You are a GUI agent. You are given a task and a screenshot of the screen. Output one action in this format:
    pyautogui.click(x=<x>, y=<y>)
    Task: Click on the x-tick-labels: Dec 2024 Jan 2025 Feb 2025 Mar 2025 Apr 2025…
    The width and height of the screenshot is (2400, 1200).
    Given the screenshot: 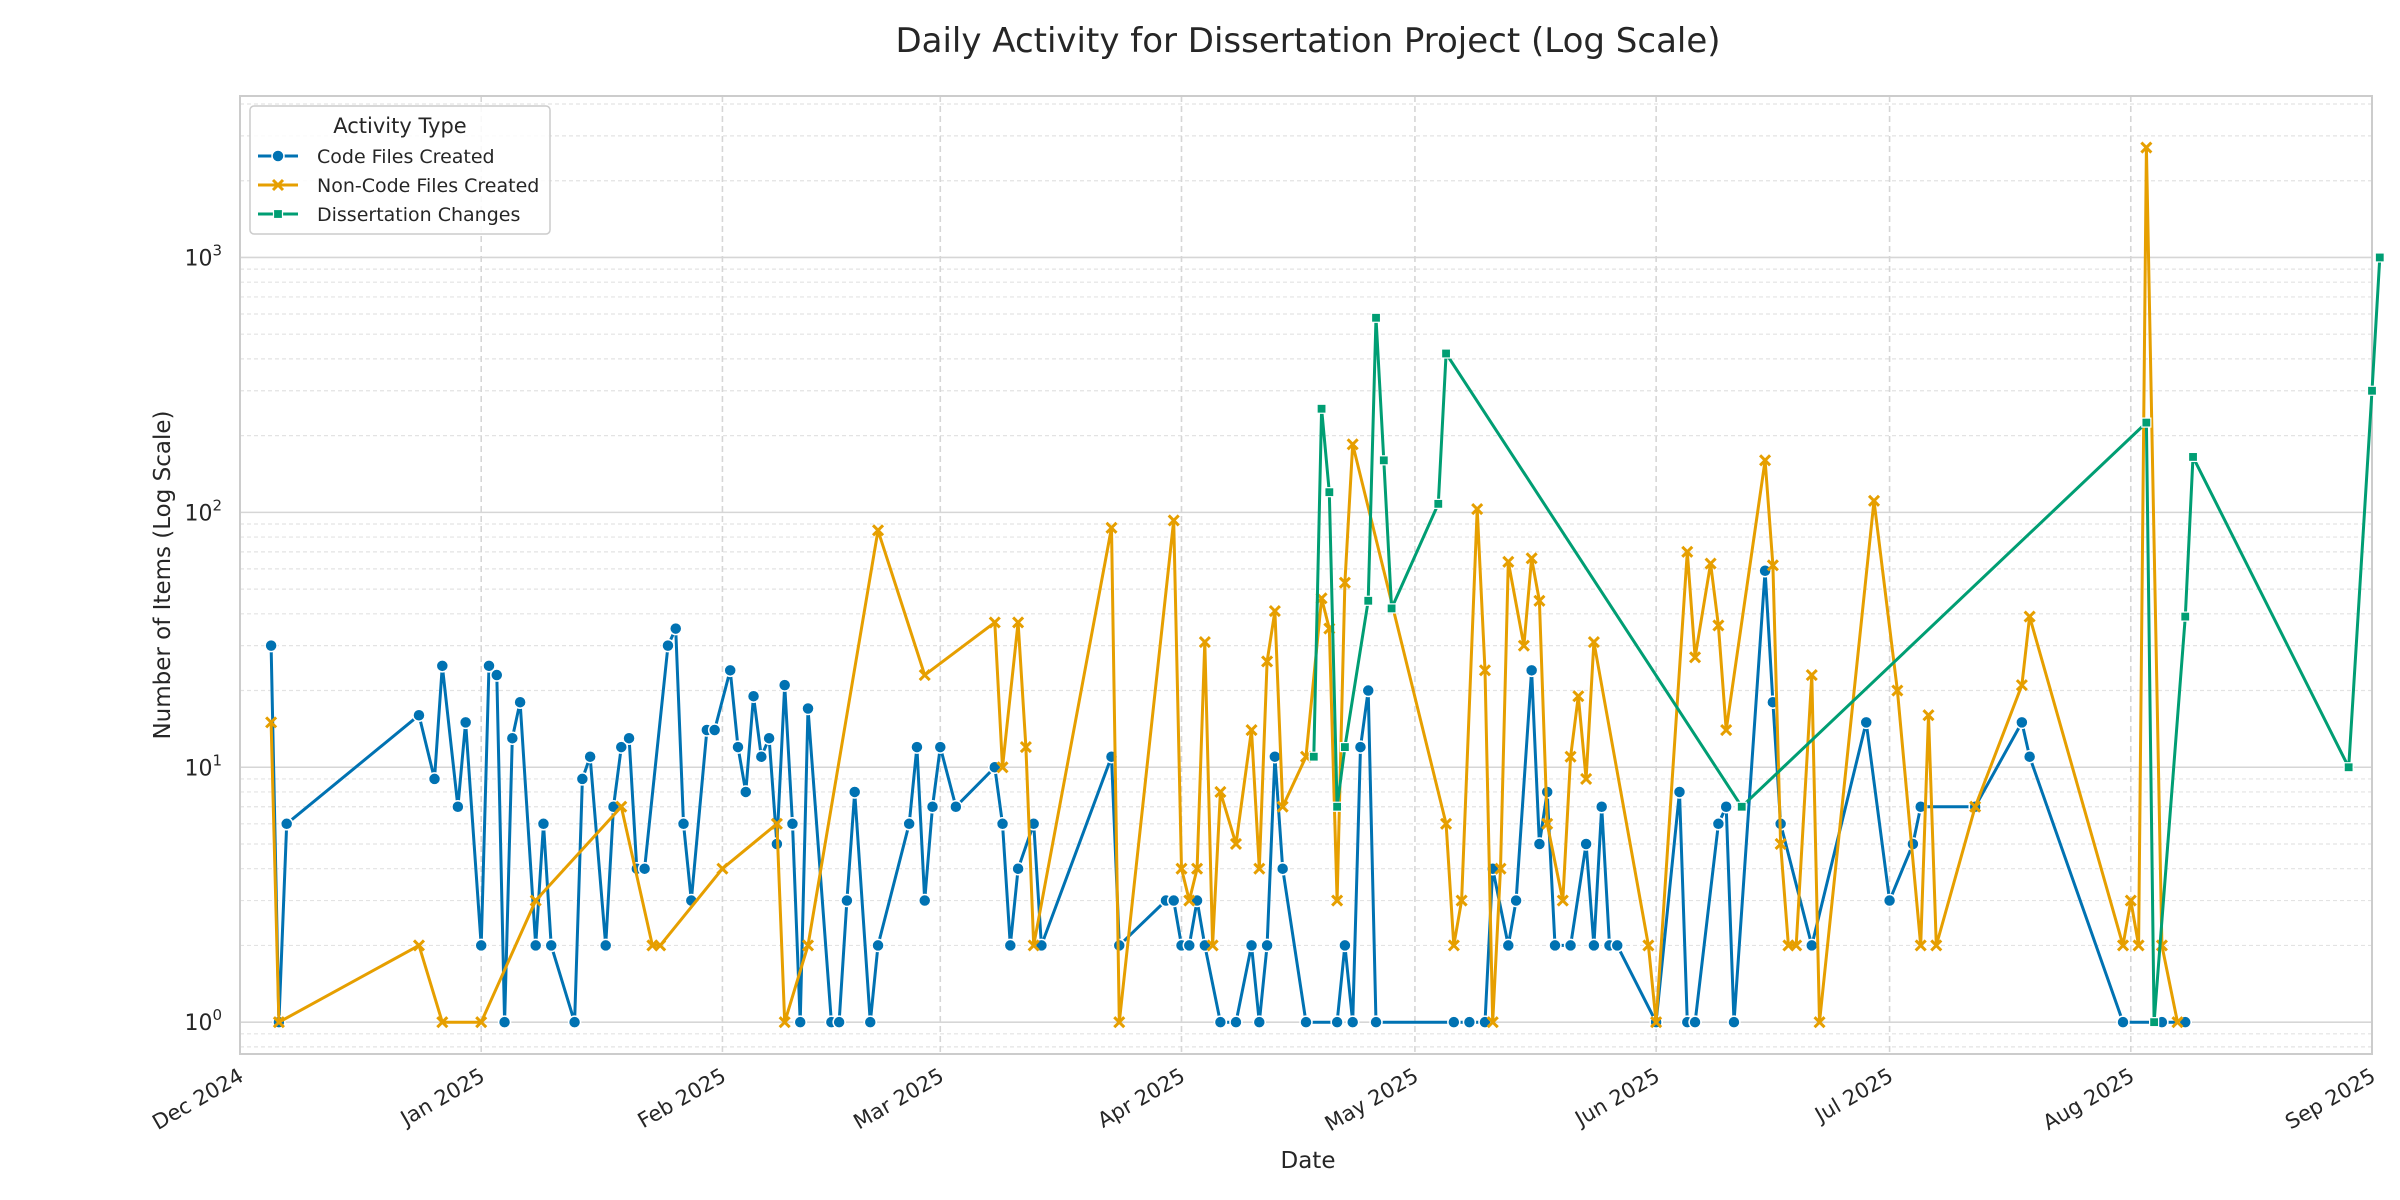 What is the action you would take?
    pyautogui.click(x=1263, y=1100)
    